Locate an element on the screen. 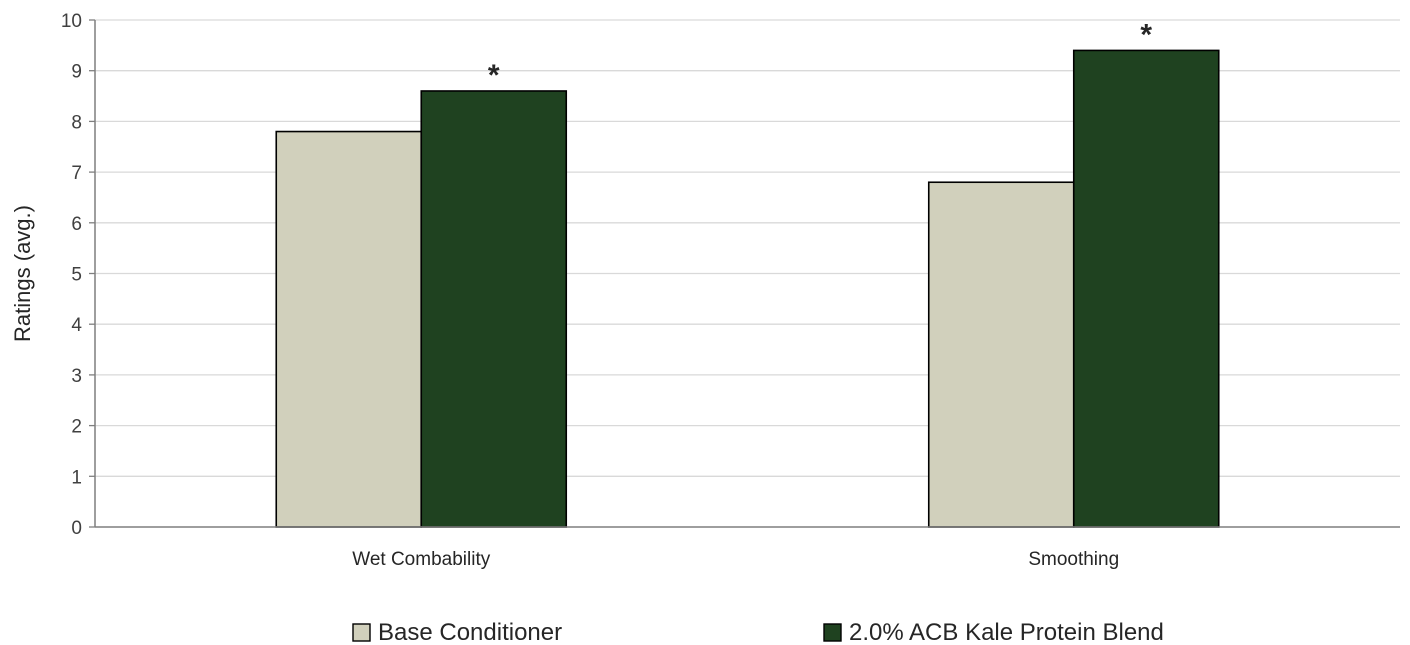  legend-label: Base Conditioner is located at coordinates (470, 632).